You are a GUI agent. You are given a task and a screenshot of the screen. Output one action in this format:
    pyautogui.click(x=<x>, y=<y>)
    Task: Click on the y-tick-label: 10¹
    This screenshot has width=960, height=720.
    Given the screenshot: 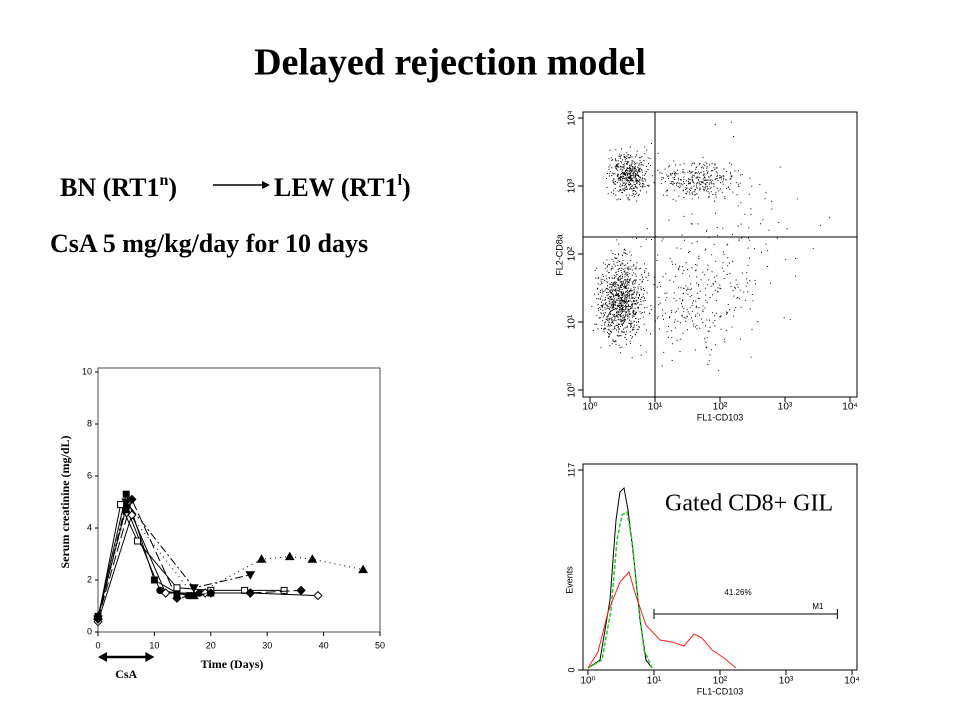 What is the action you would take?
    pyautogui.click(x=572, y=321)
    